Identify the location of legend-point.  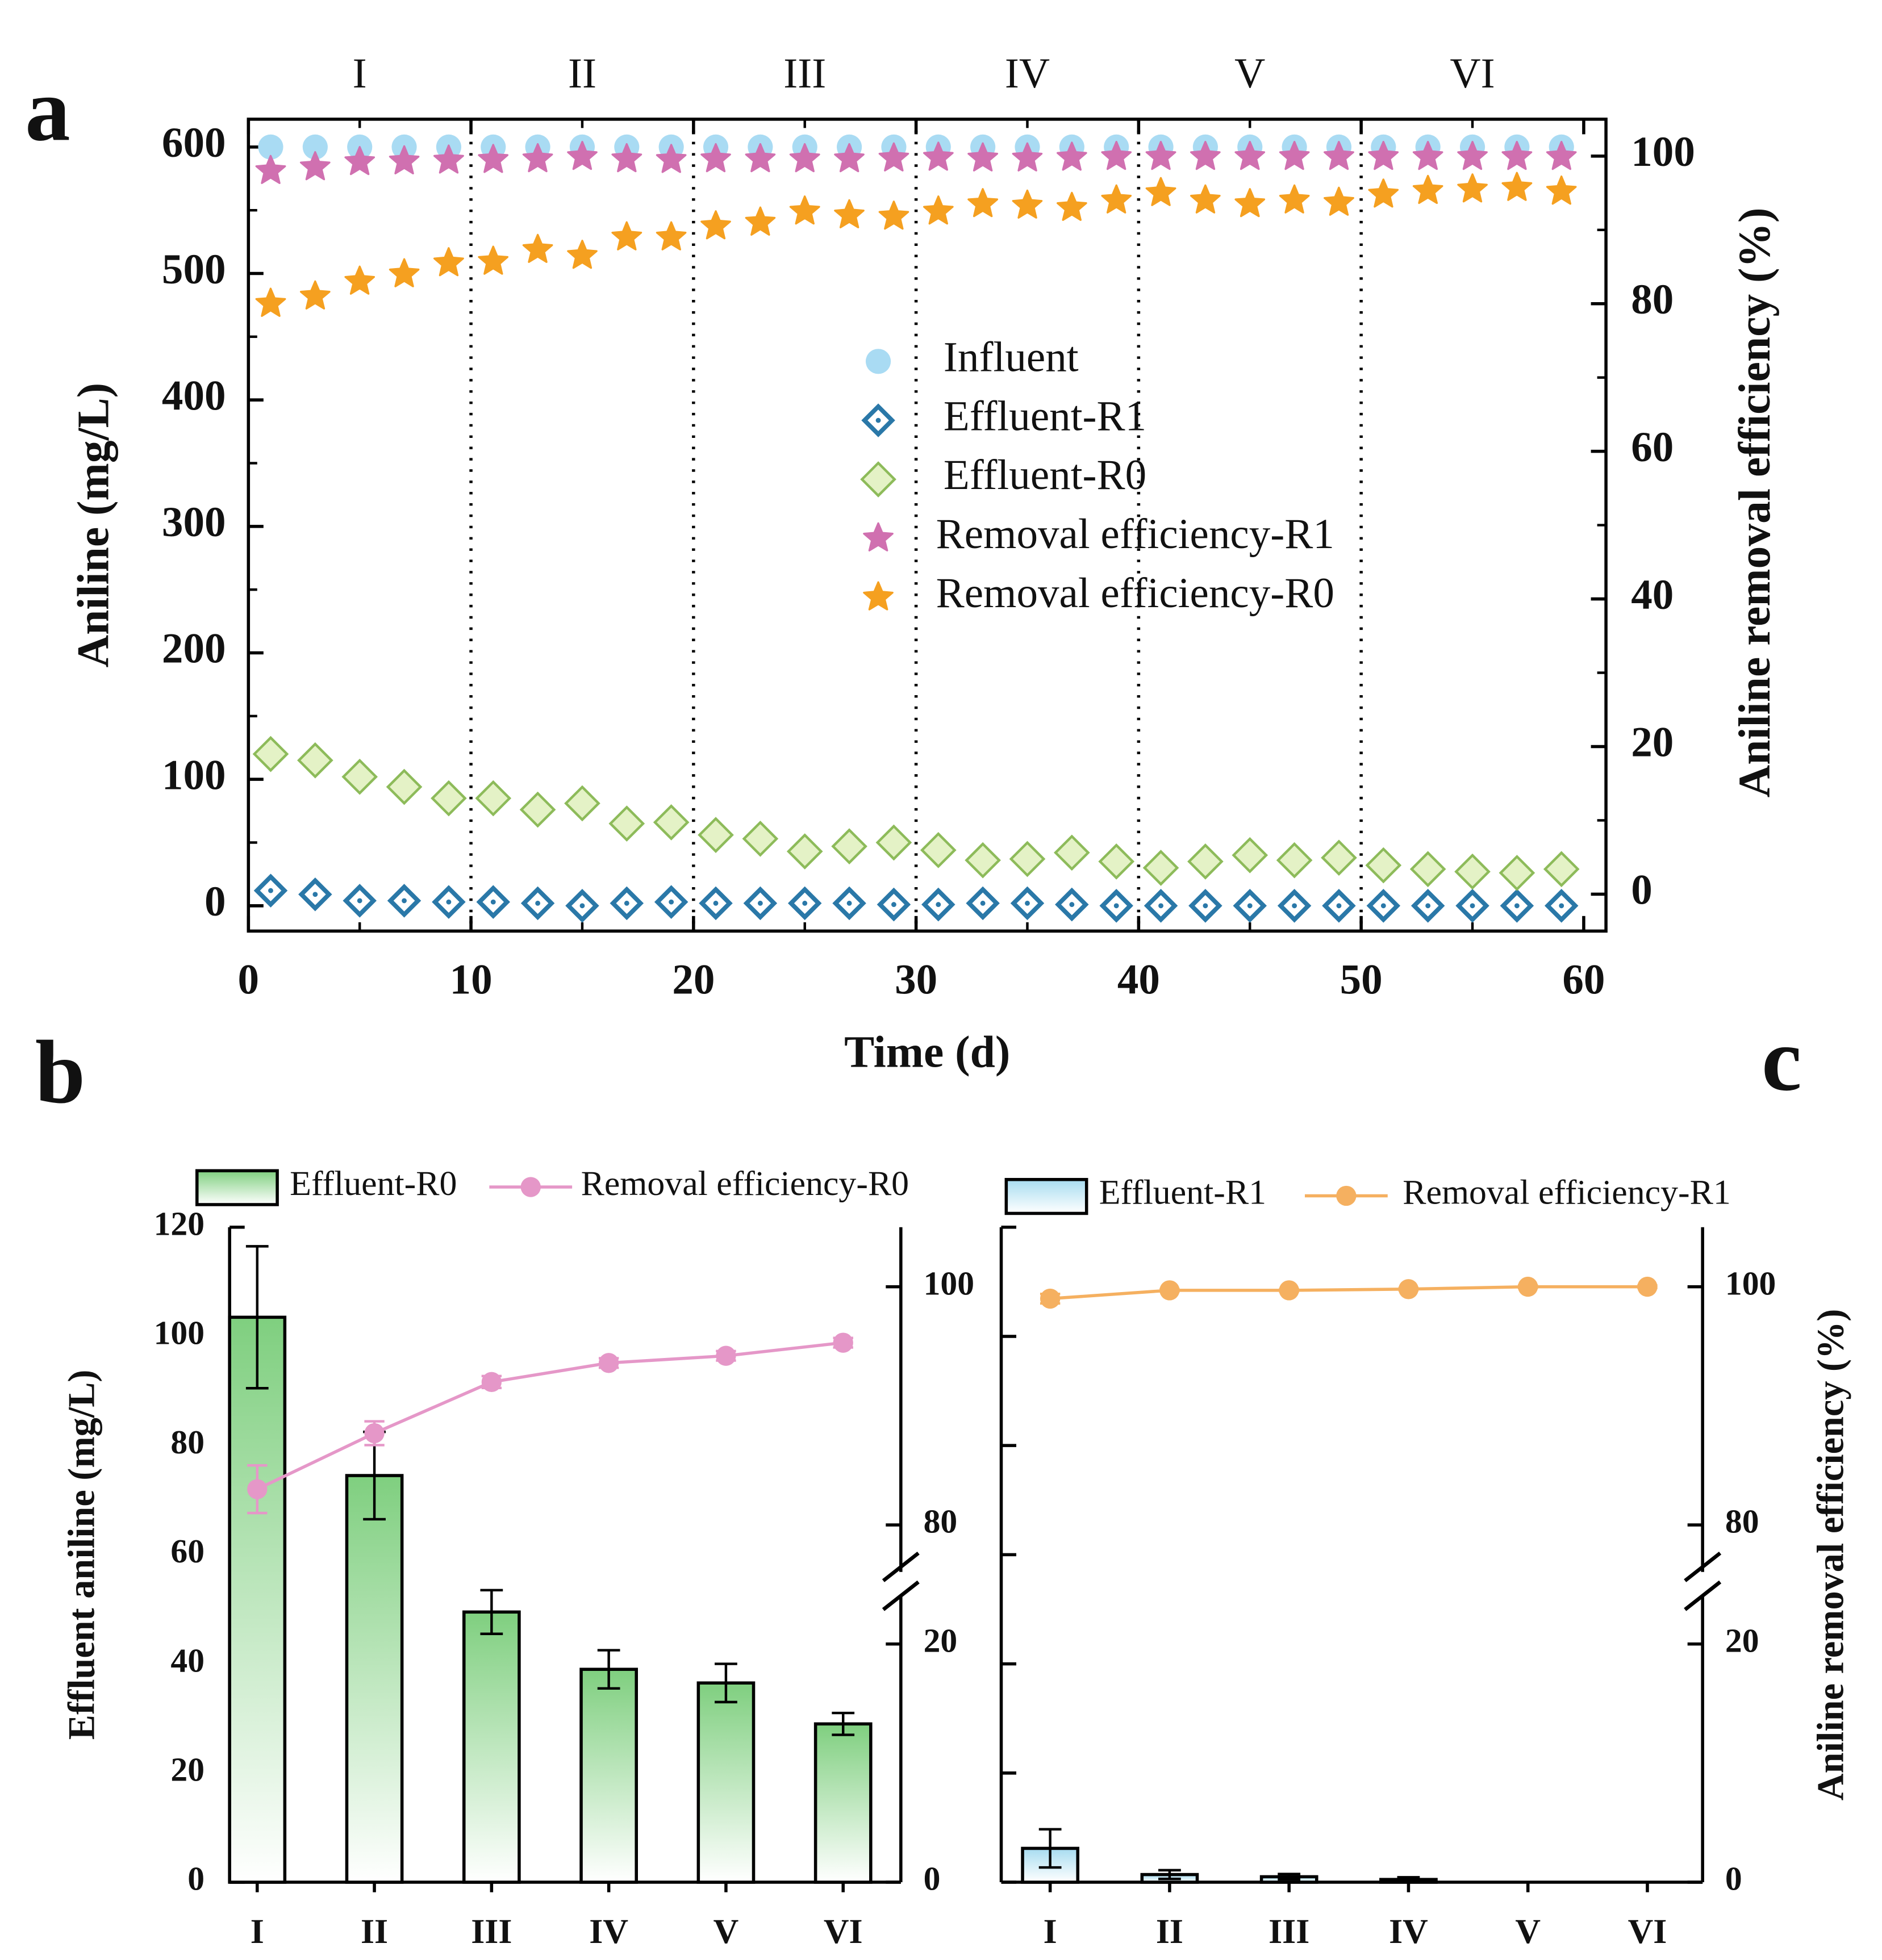
(1346, 1195).